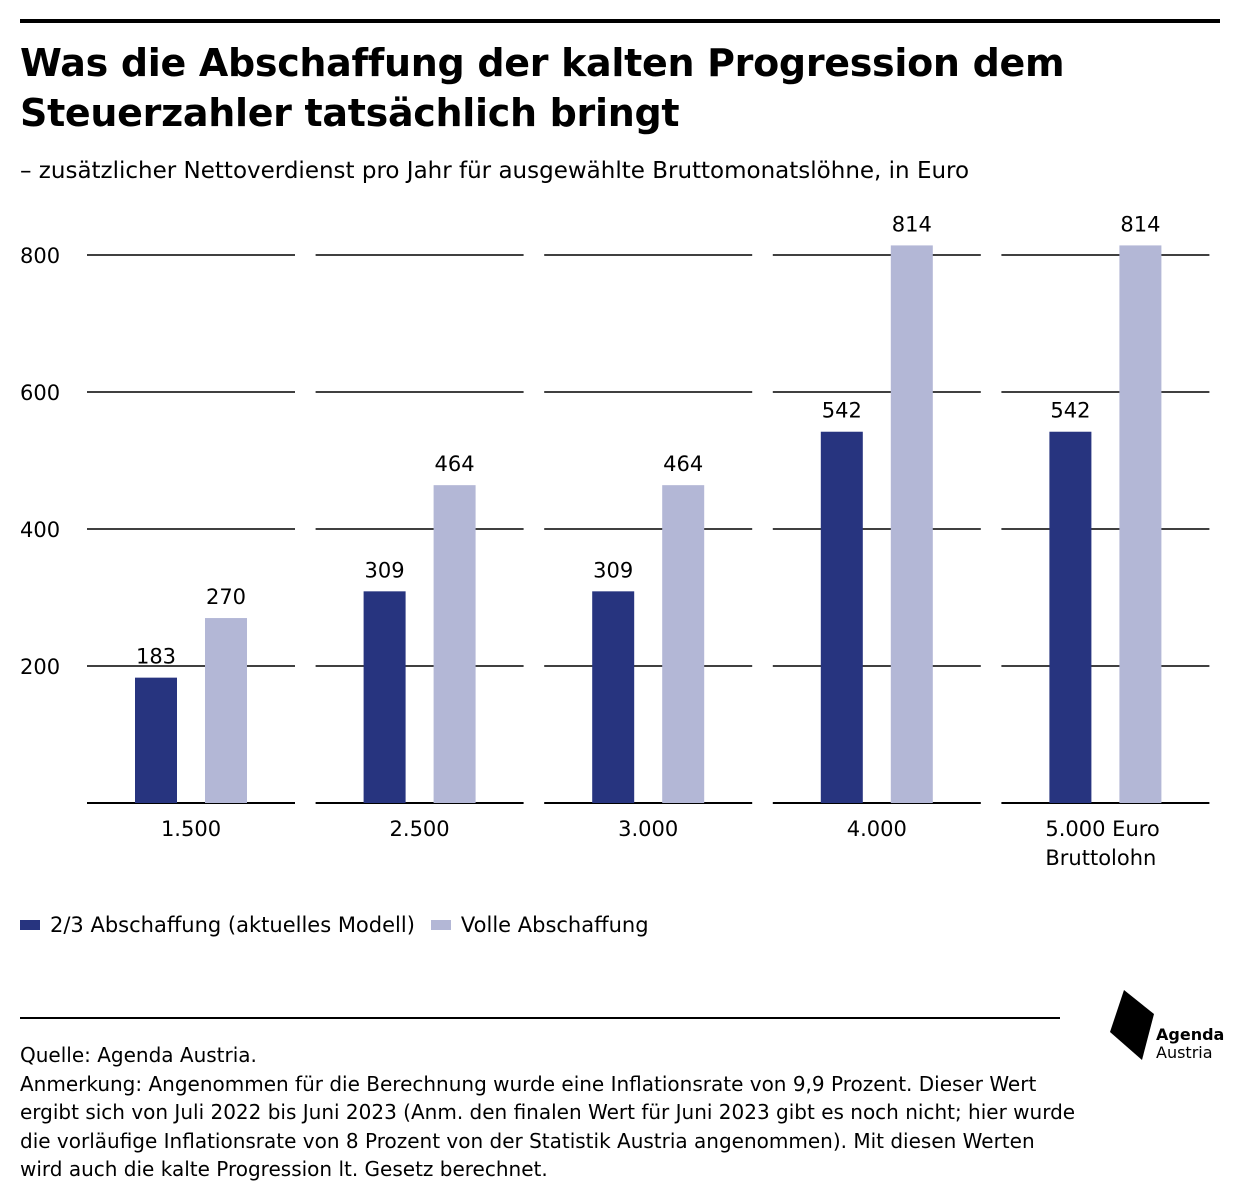 The width and height of the screenshot is (1240, 1200). What do you see at coordinates (40, 256) in the screenshot?
I see `y-tick-label-800: 800` at bounding box center [40, 256].